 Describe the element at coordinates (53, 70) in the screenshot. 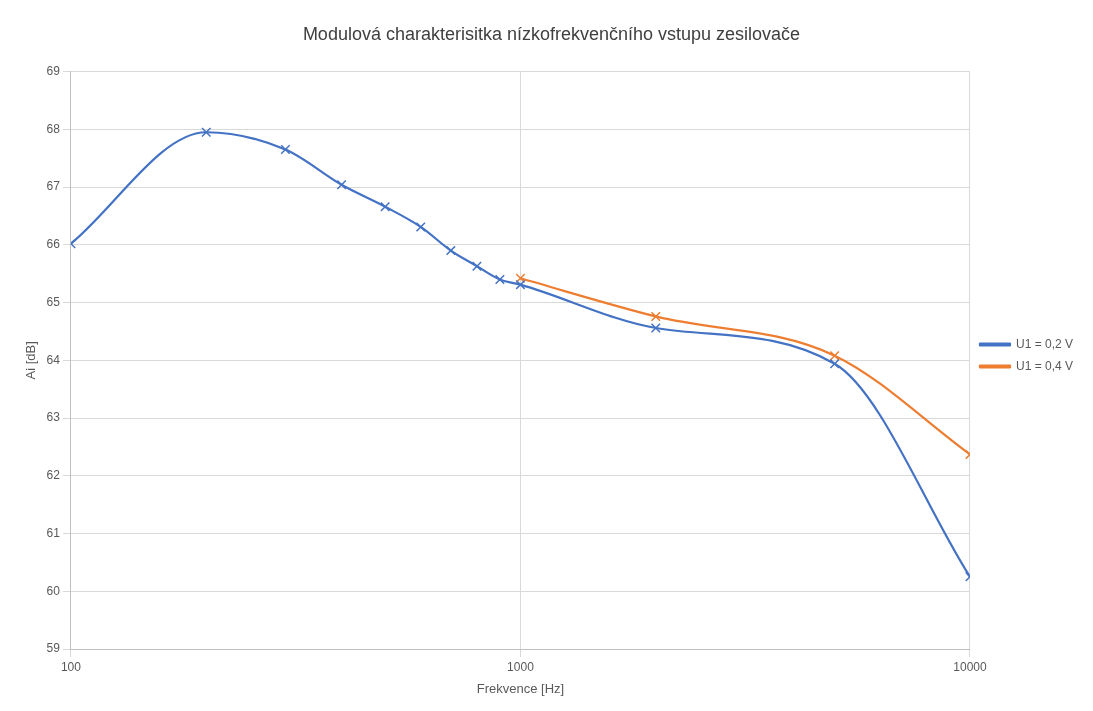

I see `y-tick-label: 69` at that location.